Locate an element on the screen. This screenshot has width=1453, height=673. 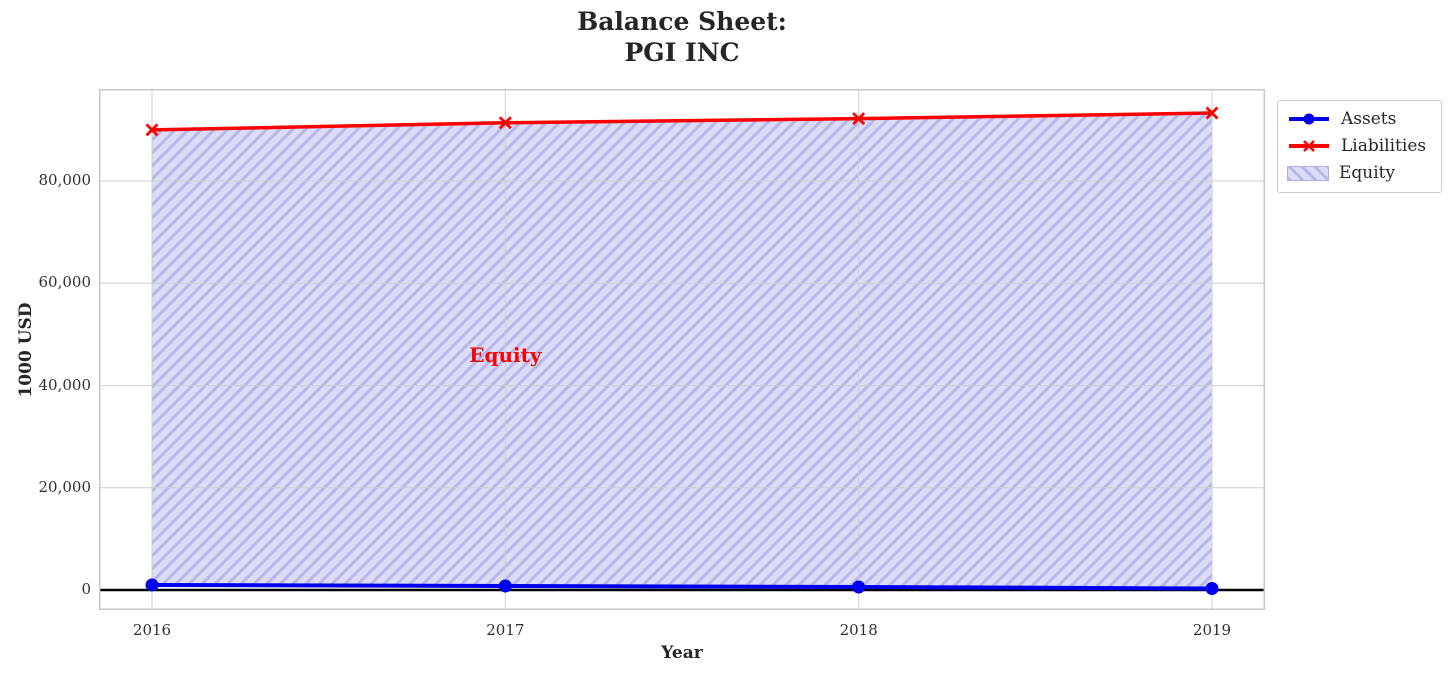
legend: Assets Liabilities Equity is located at coordinates (1360, 146).